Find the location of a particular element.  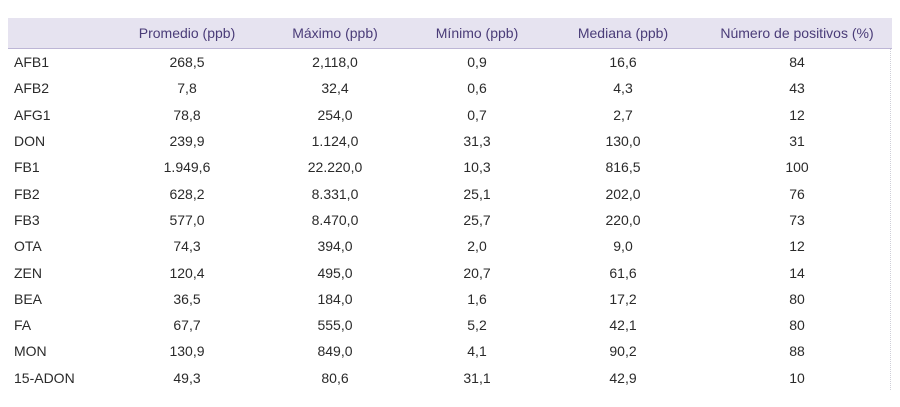

cell-mediana: 16,6 is located at coordinates (623, 62).